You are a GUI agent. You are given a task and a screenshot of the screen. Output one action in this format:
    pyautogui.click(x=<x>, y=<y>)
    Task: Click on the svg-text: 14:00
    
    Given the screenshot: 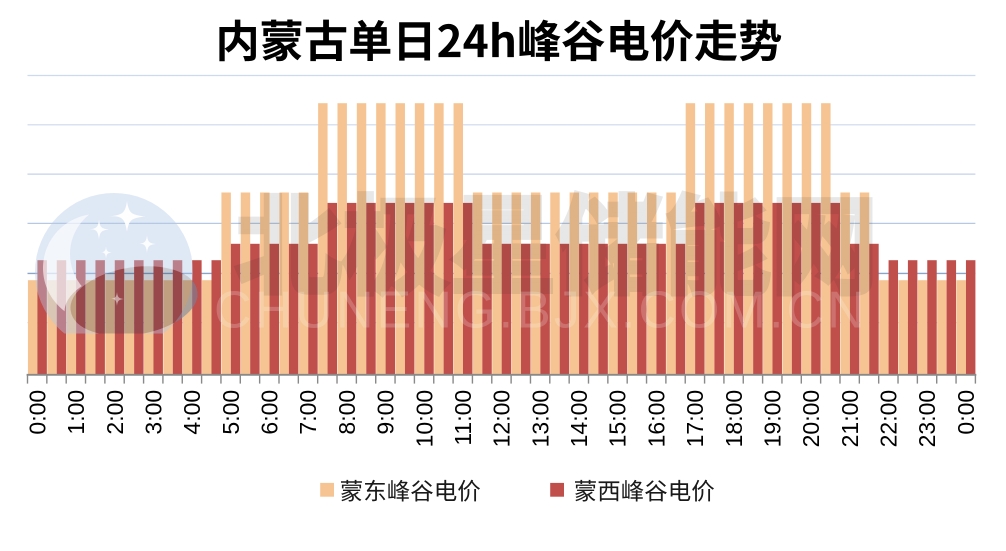 What is the action you would take?
    pyautogui.click(x=579, y=419)
    